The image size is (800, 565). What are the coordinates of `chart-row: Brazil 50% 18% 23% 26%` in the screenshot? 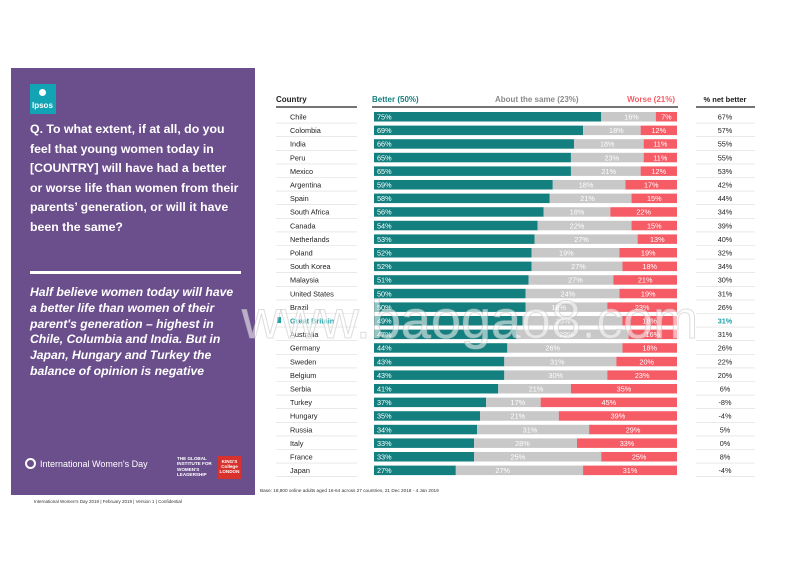 It's located at (515, 308).